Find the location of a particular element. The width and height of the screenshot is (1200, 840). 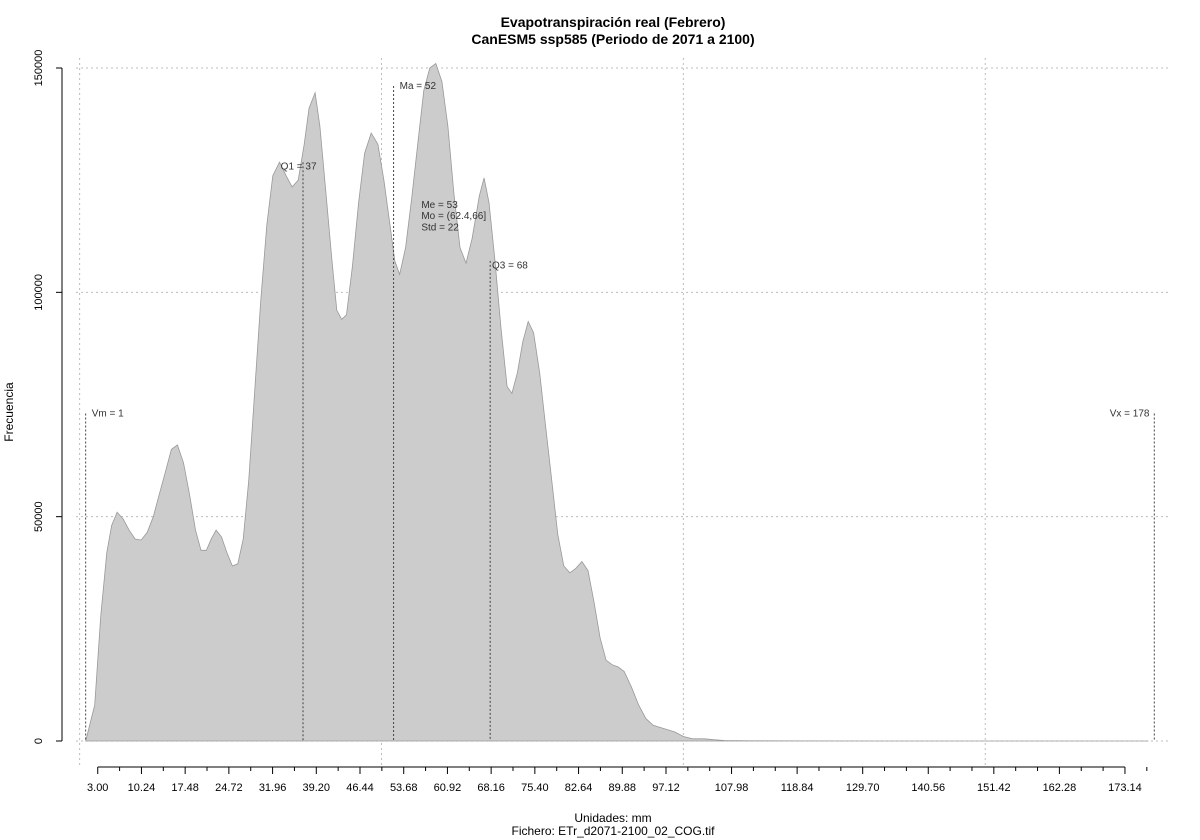

x-tick-label: 39.20 is located at coordinates (317, 788).